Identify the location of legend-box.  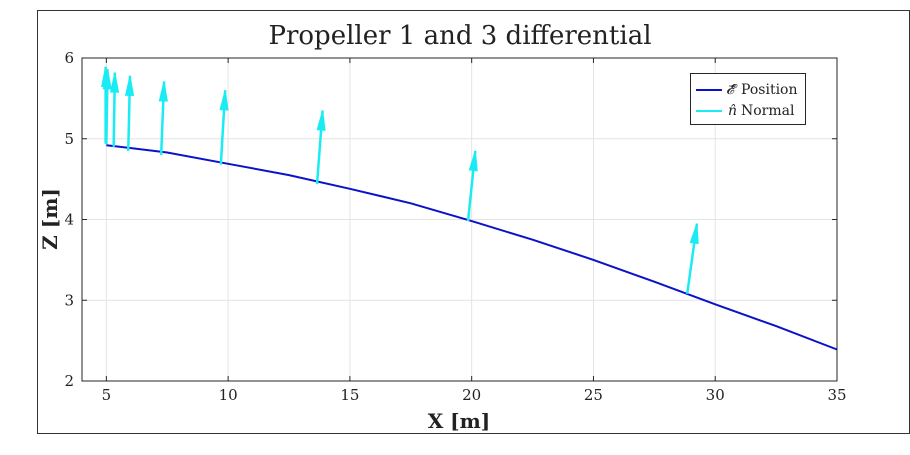
(748, 99).